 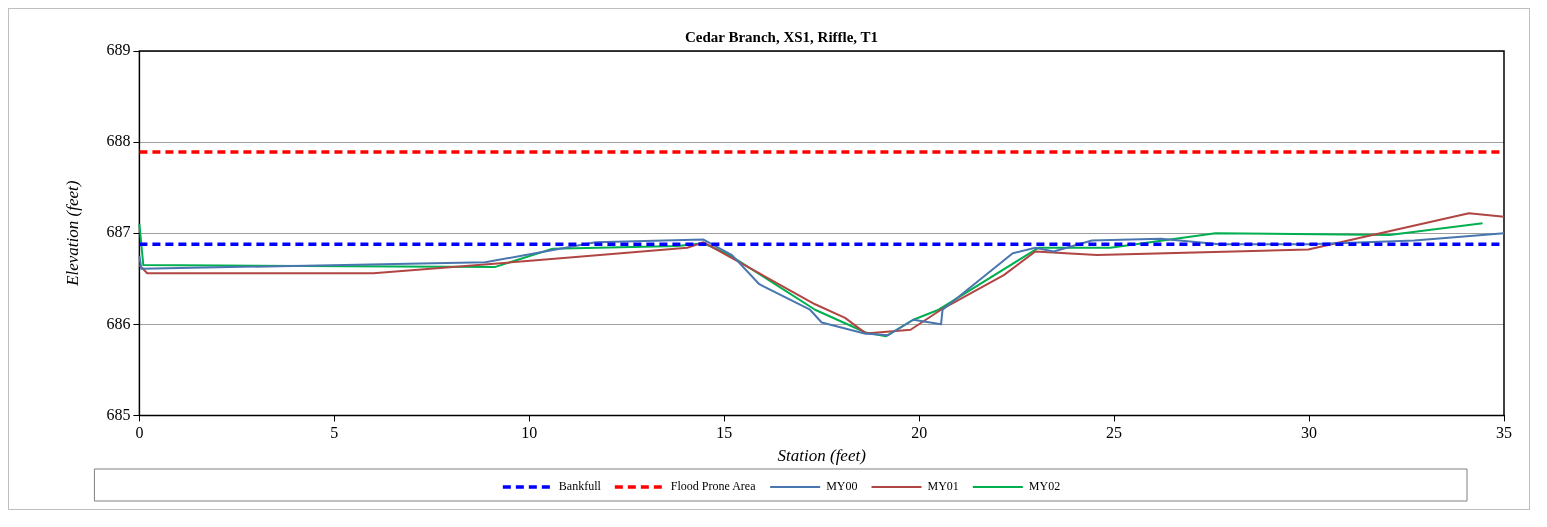 What do you see at coordinates (1309, 433) in the screenshot?
I see `x-tick-label: 30` at bounding box center [1309, 433].